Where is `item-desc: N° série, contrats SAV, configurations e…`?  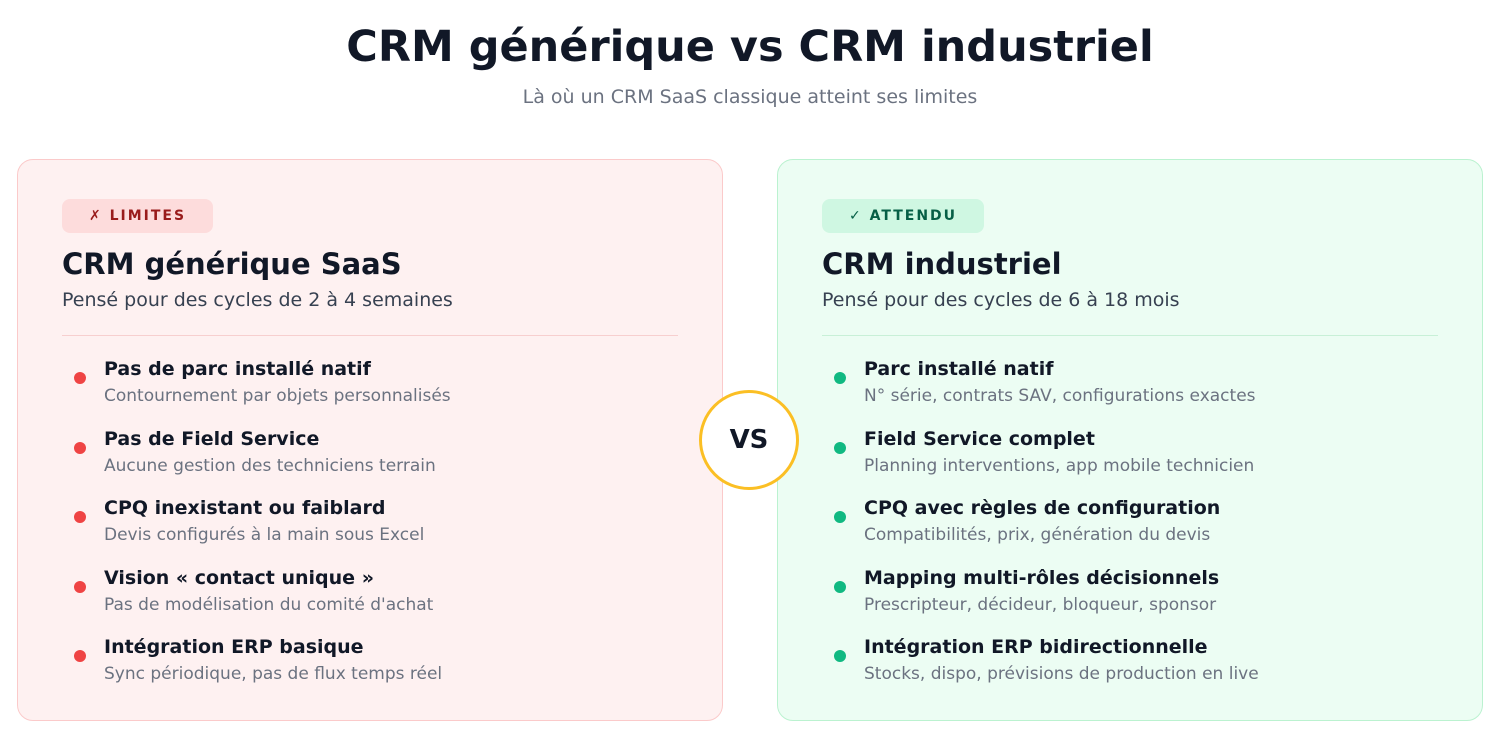 item-desc: N° série, contrats SAV, configurations e… is located at coordinates (1060, 396).